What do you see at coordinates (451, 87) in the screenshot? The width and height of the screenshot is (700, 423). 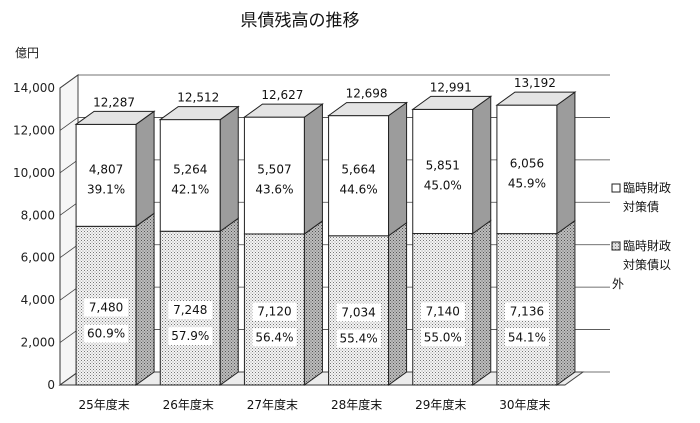 I see `total-label: 12,991` at bounding box center [451, 87].